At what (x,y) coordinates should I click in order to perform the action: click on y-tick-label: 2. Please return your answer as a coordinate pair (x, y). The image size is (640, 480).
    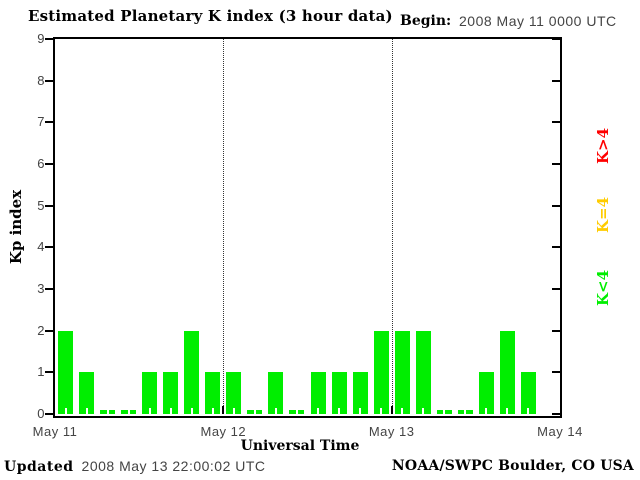
    Looking at the image, I should click on (41, 330).